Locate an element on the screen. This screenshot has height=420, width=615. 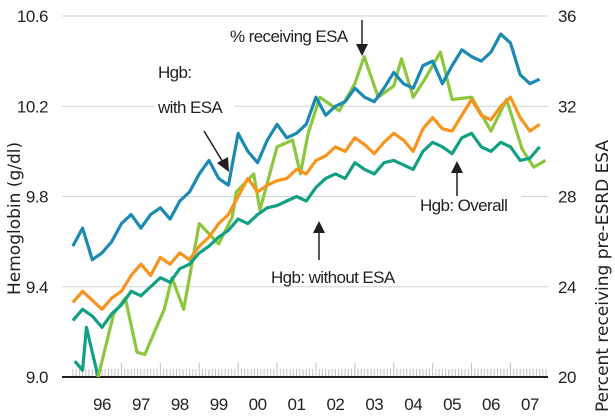
x-tick-label: 99 is located at coordinates (219, 404).